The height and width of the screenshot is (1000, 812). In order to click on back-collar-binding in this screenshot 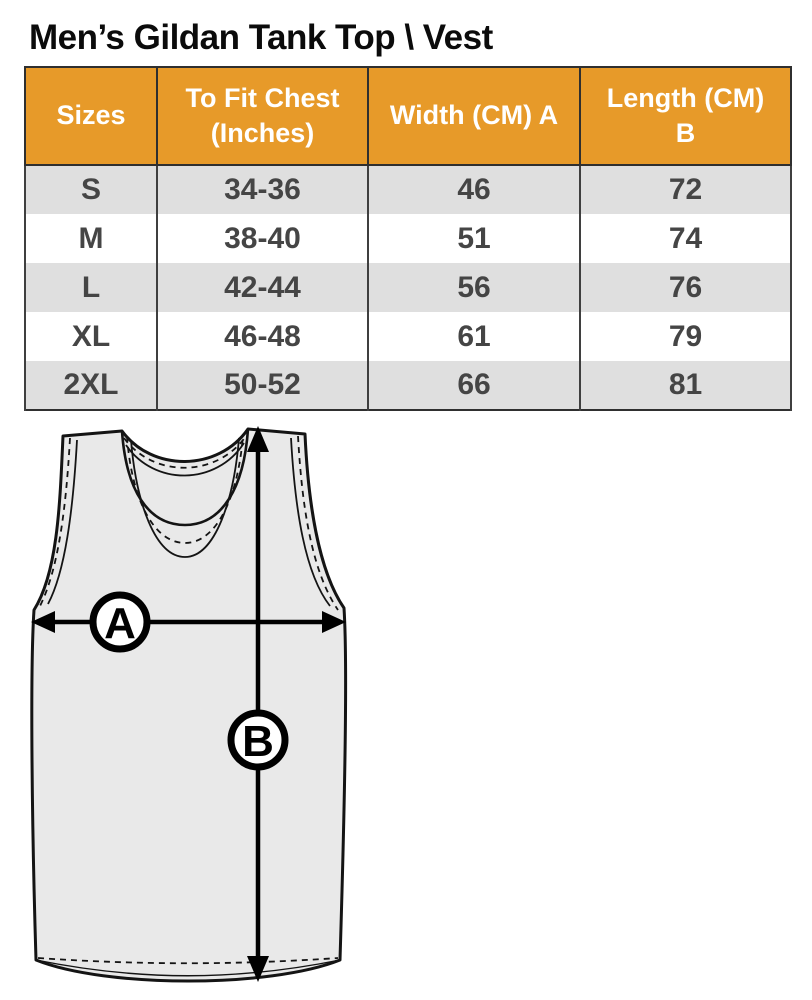, I will do `click(185, 459)`.